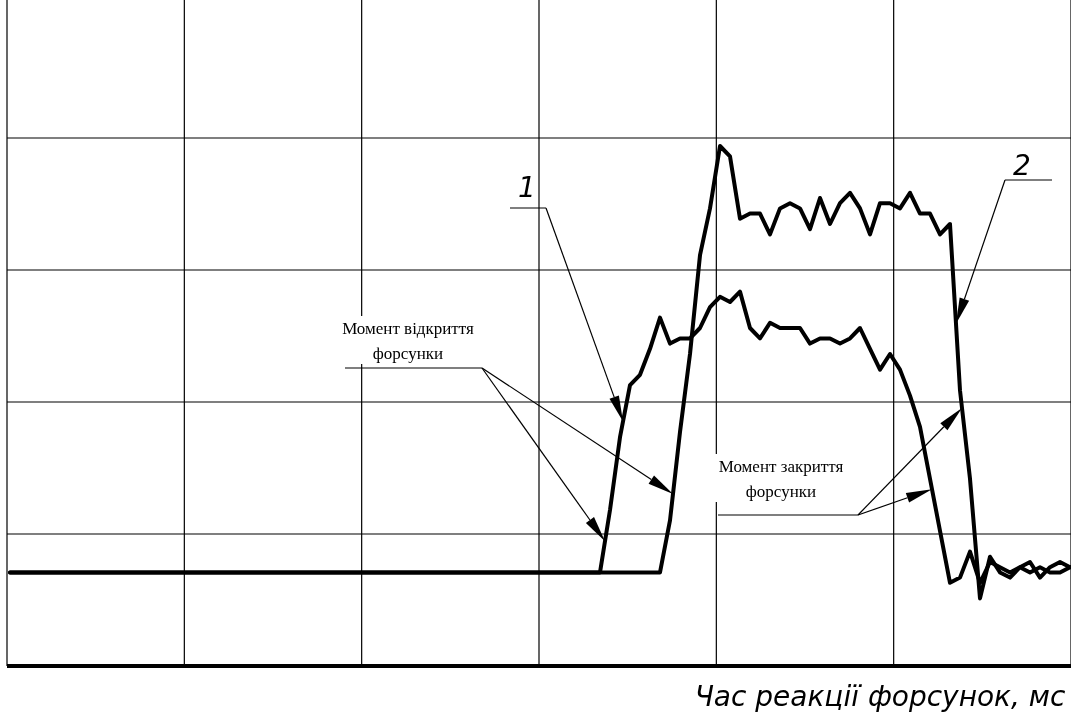 This screenshot has height=719, width=1071. Describe the element at coordinates (880, 696) in the screenshot. I see `x-axis-title: Час реакції форсунок, мс` at that location.